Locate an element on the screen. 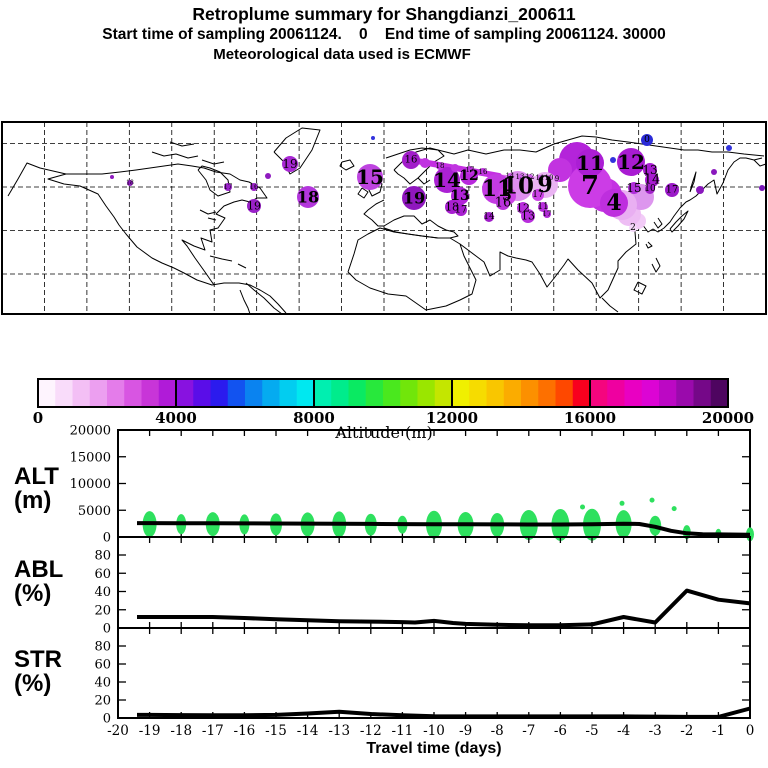 The width and height of the screenshot is (768, 768). plume-bubble-day-label: 9 is located at coordinates (544, 185).